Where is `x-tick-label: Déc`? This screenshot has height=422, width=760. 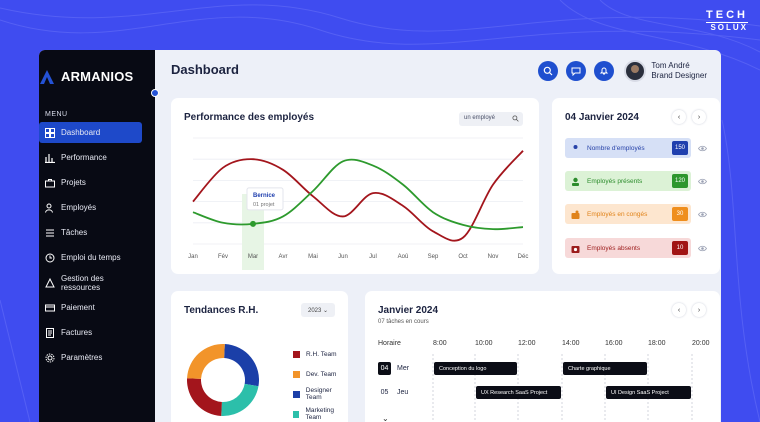
x-tick-label: Déc is located at coordinates (523, 257).